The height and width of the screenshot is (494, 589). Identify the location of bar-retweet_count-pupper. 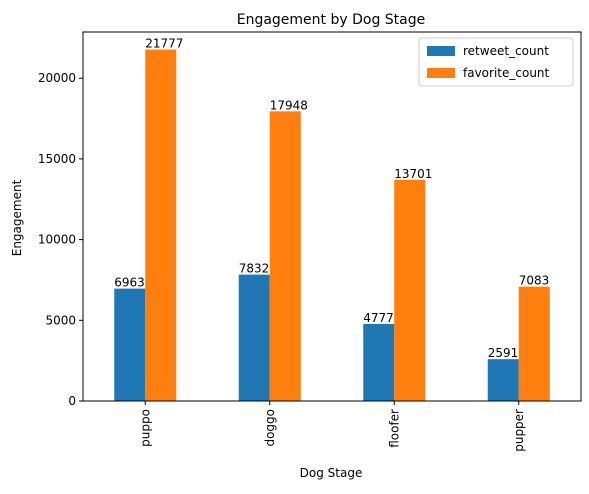
(503, 380).